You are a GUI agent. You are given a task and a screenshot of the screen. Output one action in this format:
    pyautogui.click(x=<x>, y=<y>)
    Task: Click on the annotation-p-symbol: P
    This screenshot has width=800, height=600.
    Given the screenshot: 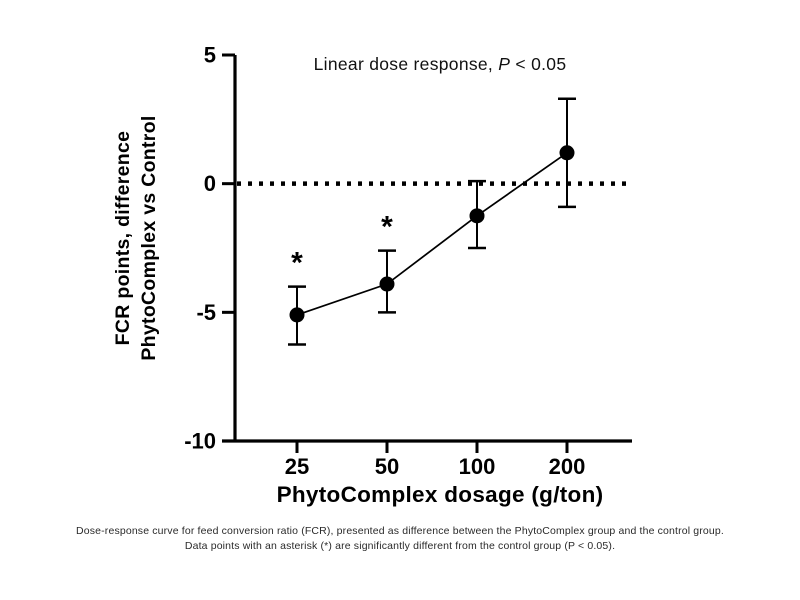 What is the action you would take?
    pyautogui.click(x=504, y=64)
    